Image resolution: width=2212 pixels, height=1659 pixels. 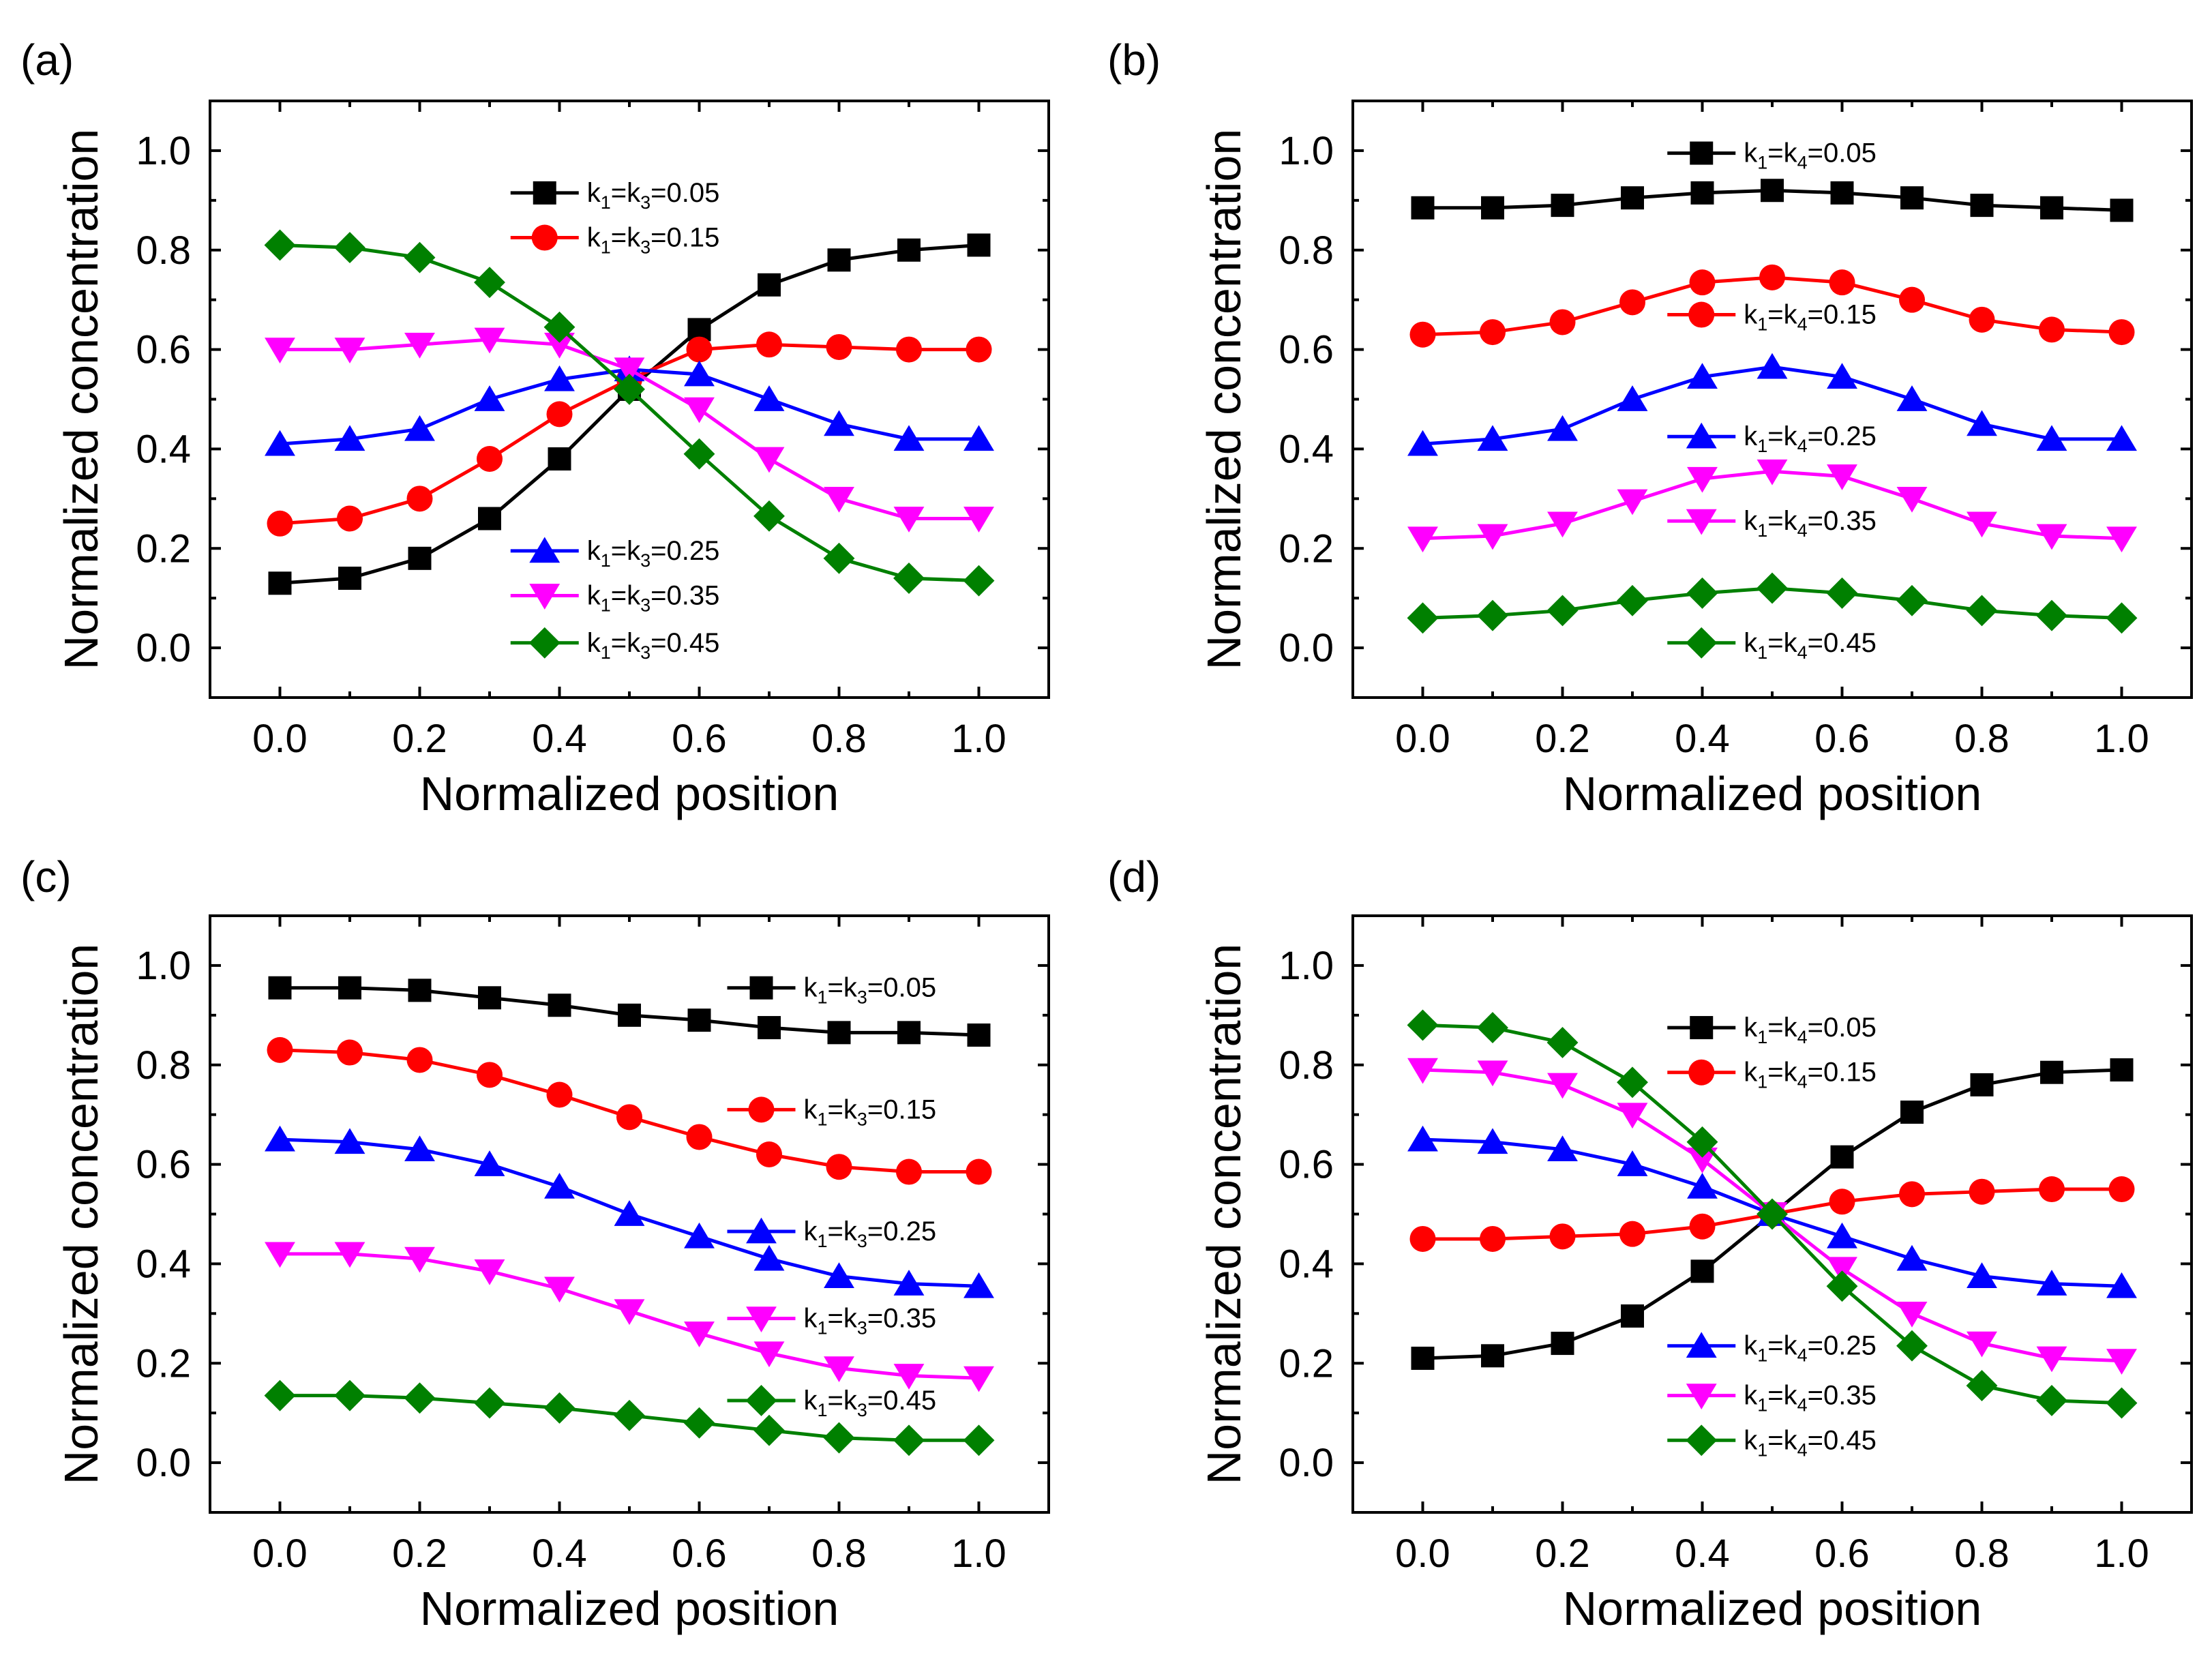 I want to click on x-tick-label: 0.4, so click(x=1702, y=739).